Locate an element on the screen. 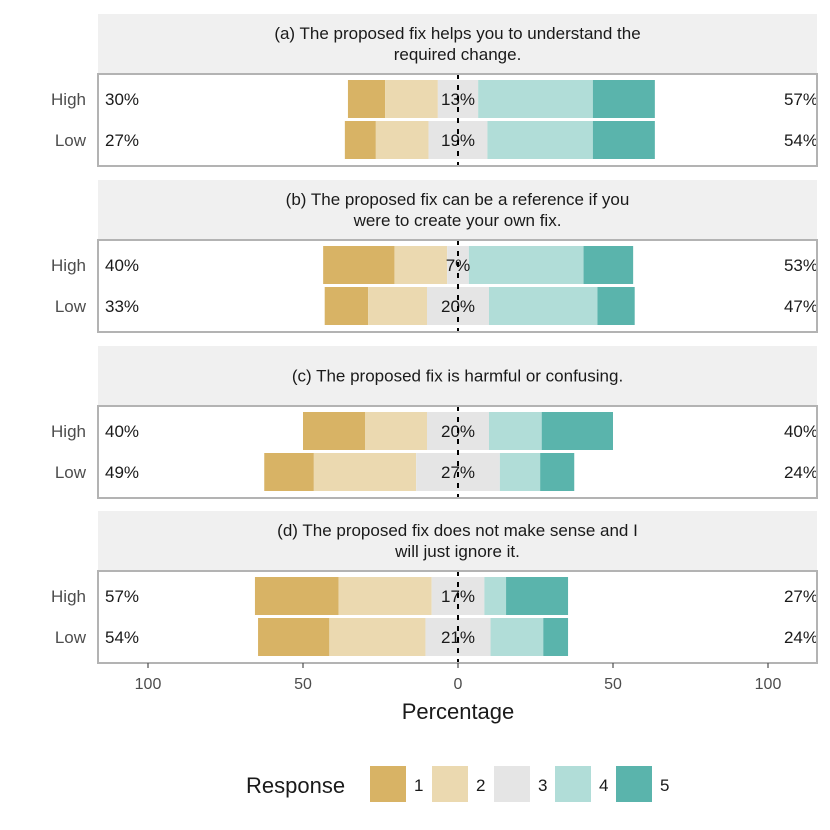 The width and height of the screenshot is (830, 830). x-axis-title: Percentage is located at coordinates (458, 711).